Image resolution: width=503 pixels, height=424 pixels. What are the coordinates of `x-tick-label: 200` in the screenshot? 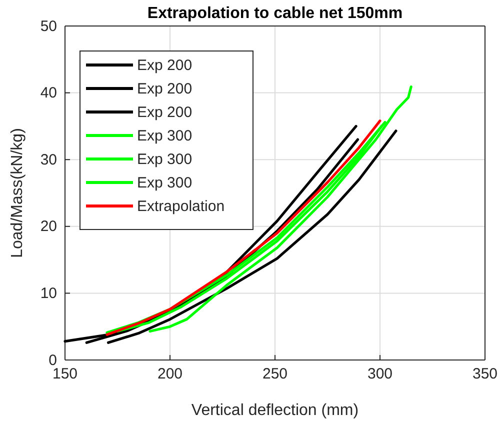 It's located at (170, 374).